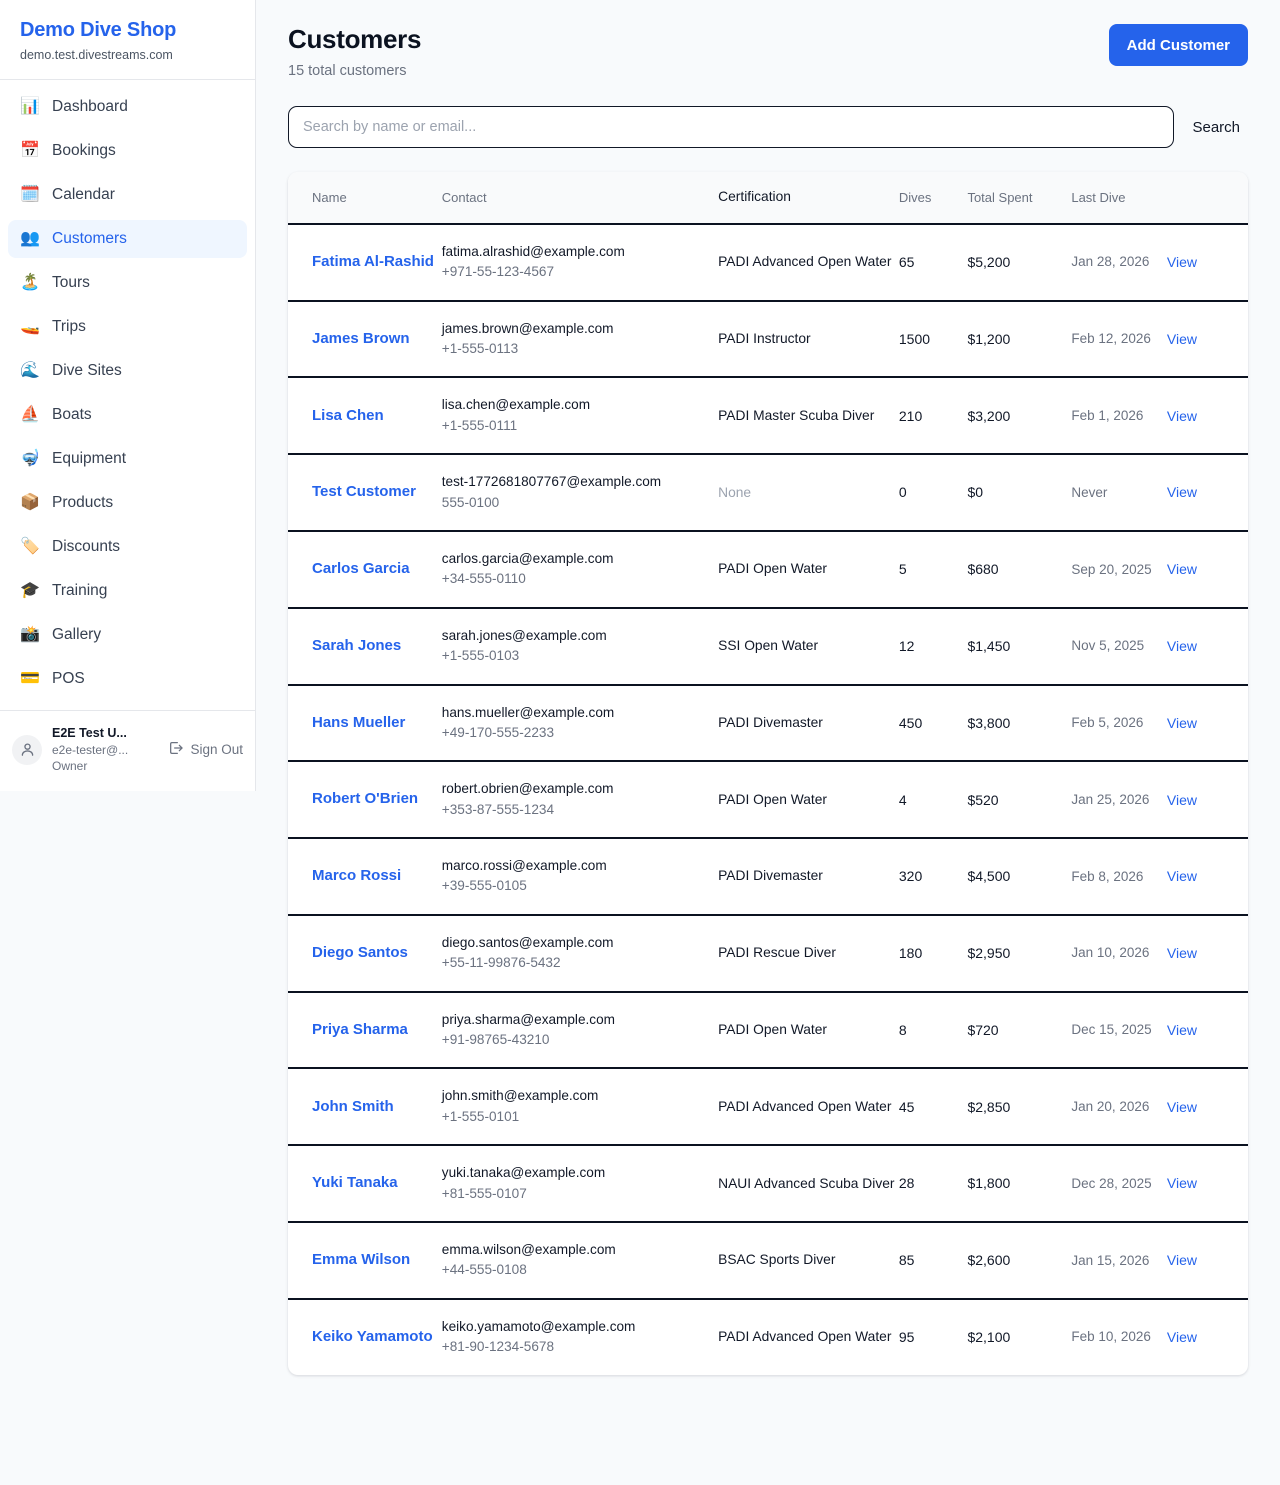 This screenshot has height=1485, width=1280. Describe the element at coordinates (906, 1106) in the screenshot. I see `dives-value: 45` at that location.